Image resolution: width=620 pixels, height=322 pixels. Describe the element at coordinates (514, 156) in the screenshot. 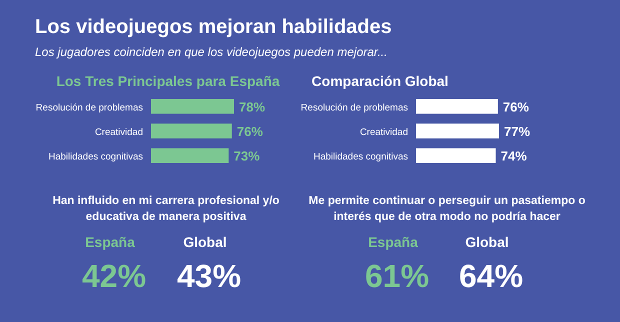

I see `data-label: 74%` at that location.